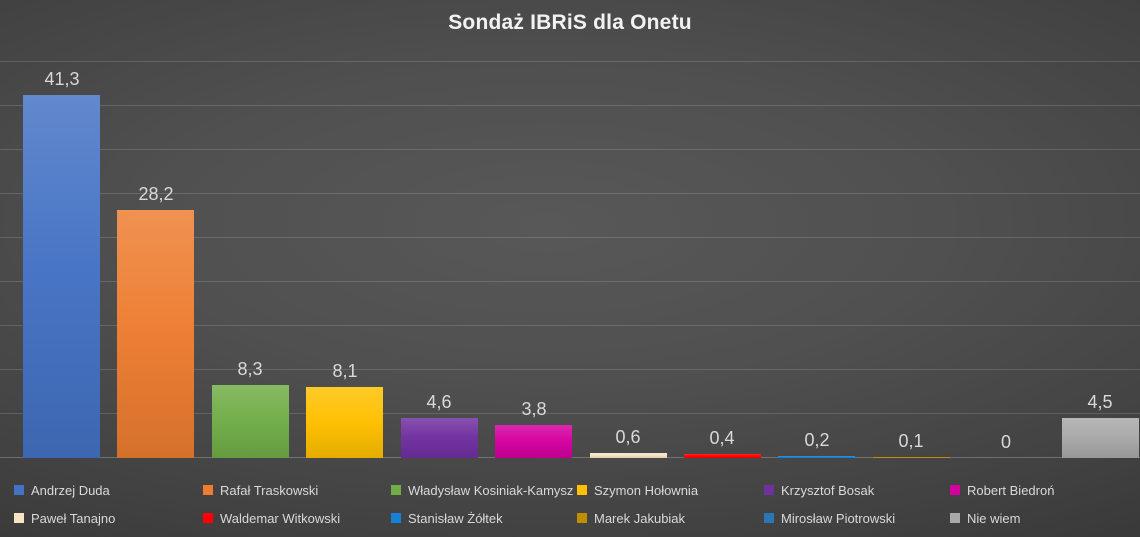 The width and height of the screenshot is (1140, 537). Describe the element at coordinates (73, 518) in the screenshot. I see `legend-label: Paweł Tanajno` at that location.